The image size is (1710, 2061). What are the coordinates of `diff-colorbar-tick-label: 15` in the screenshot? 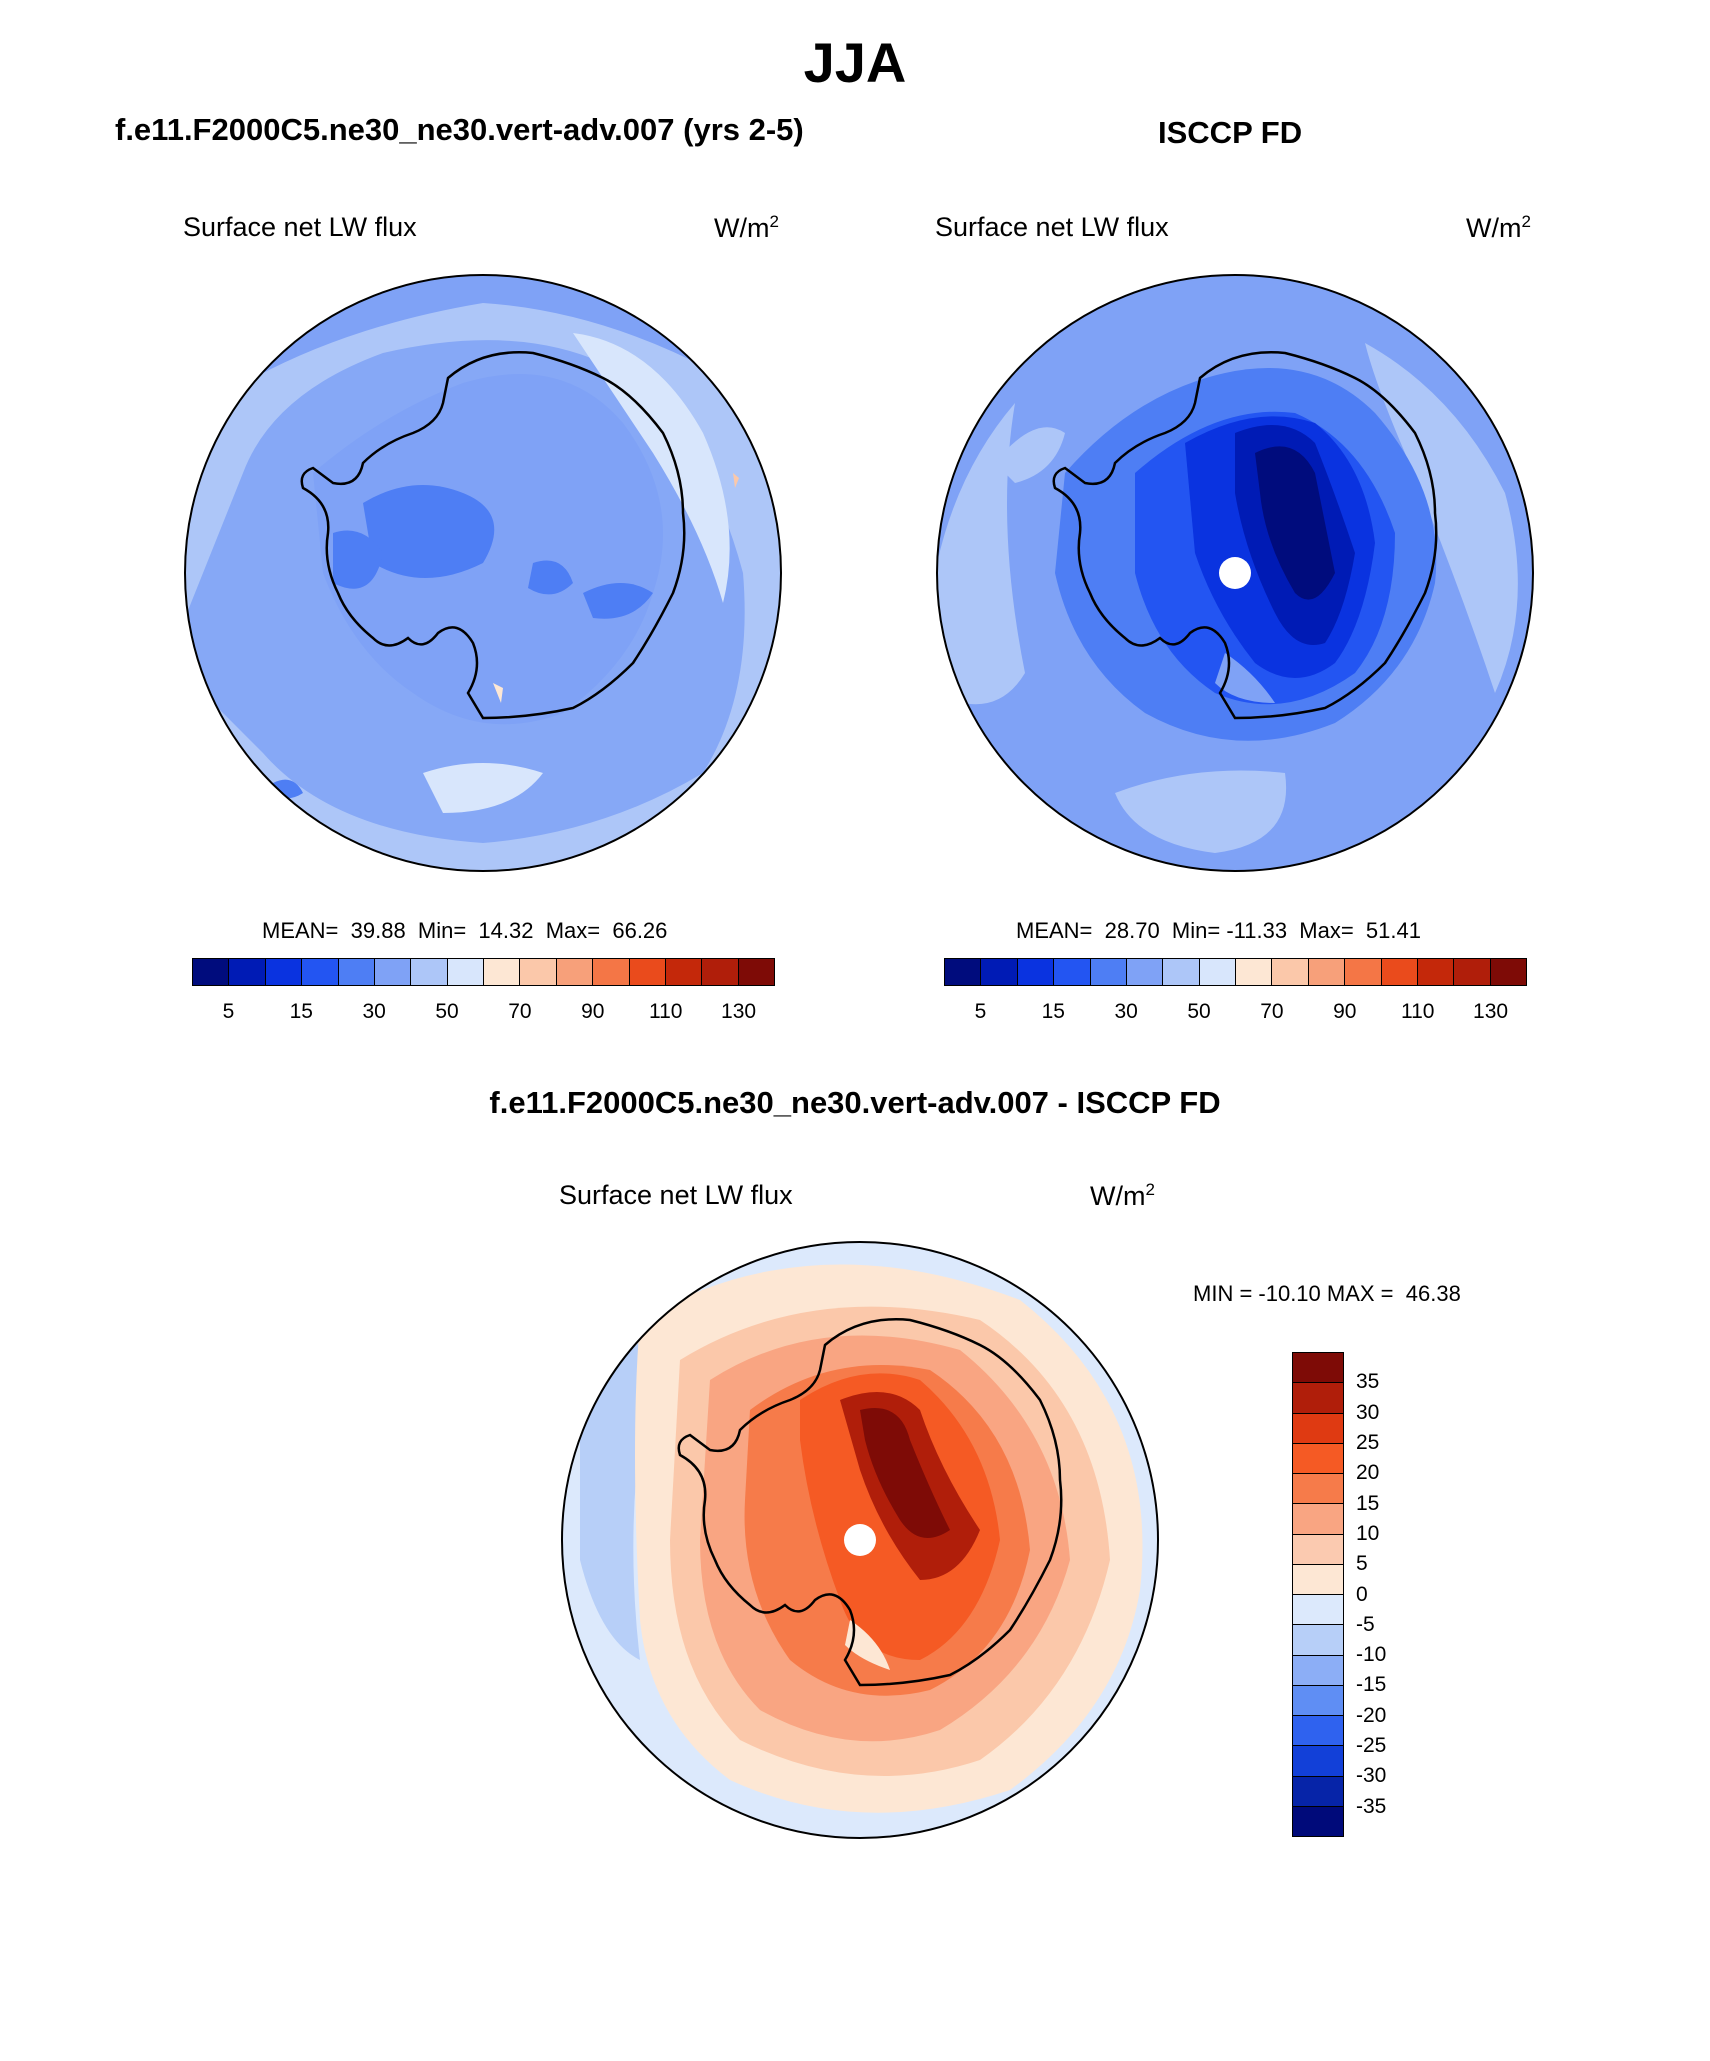 It's located at (1368, 1503).